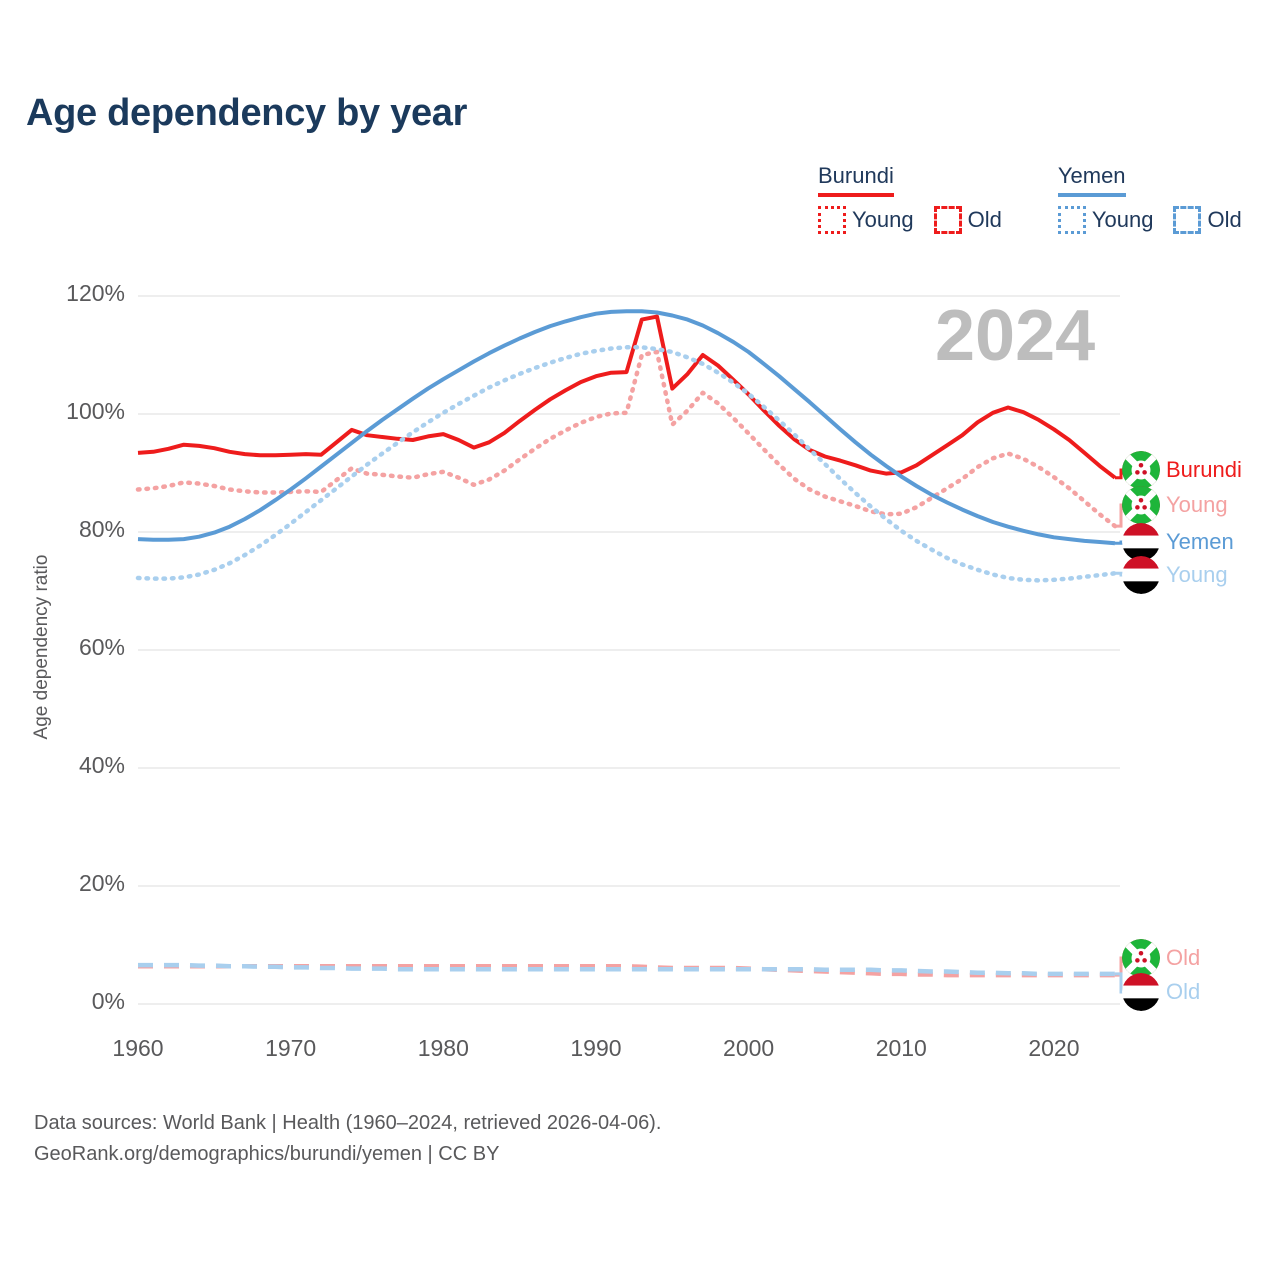 The height and width of the screenshot is (1280, 1280). What do you see at coordinates (1122, 219) in the screenshot?
I see `legend-label-yemen-young: Young` at bounding box center [1122, 219].